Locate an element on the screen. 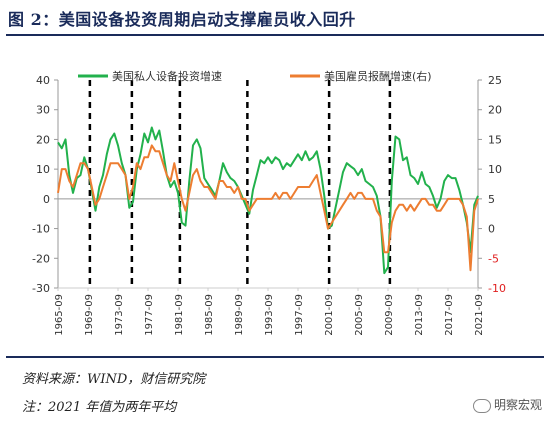 This screenshot has height=430, width=550. watermark: 明察宏观 is located at coordinates (507, 404).